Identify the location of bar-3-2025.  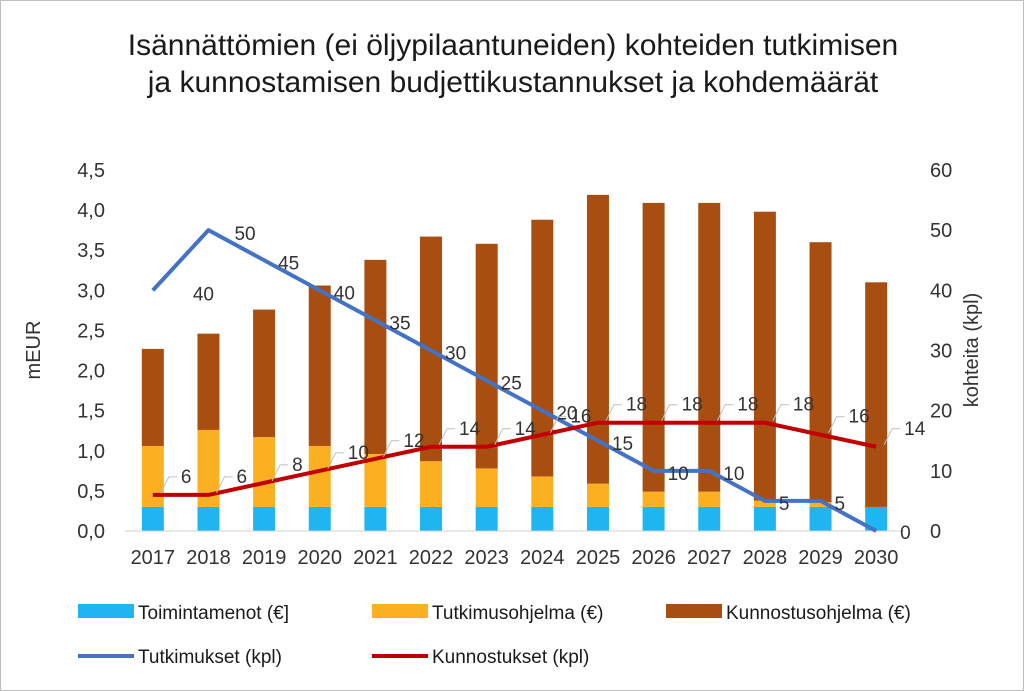
(597, 339).